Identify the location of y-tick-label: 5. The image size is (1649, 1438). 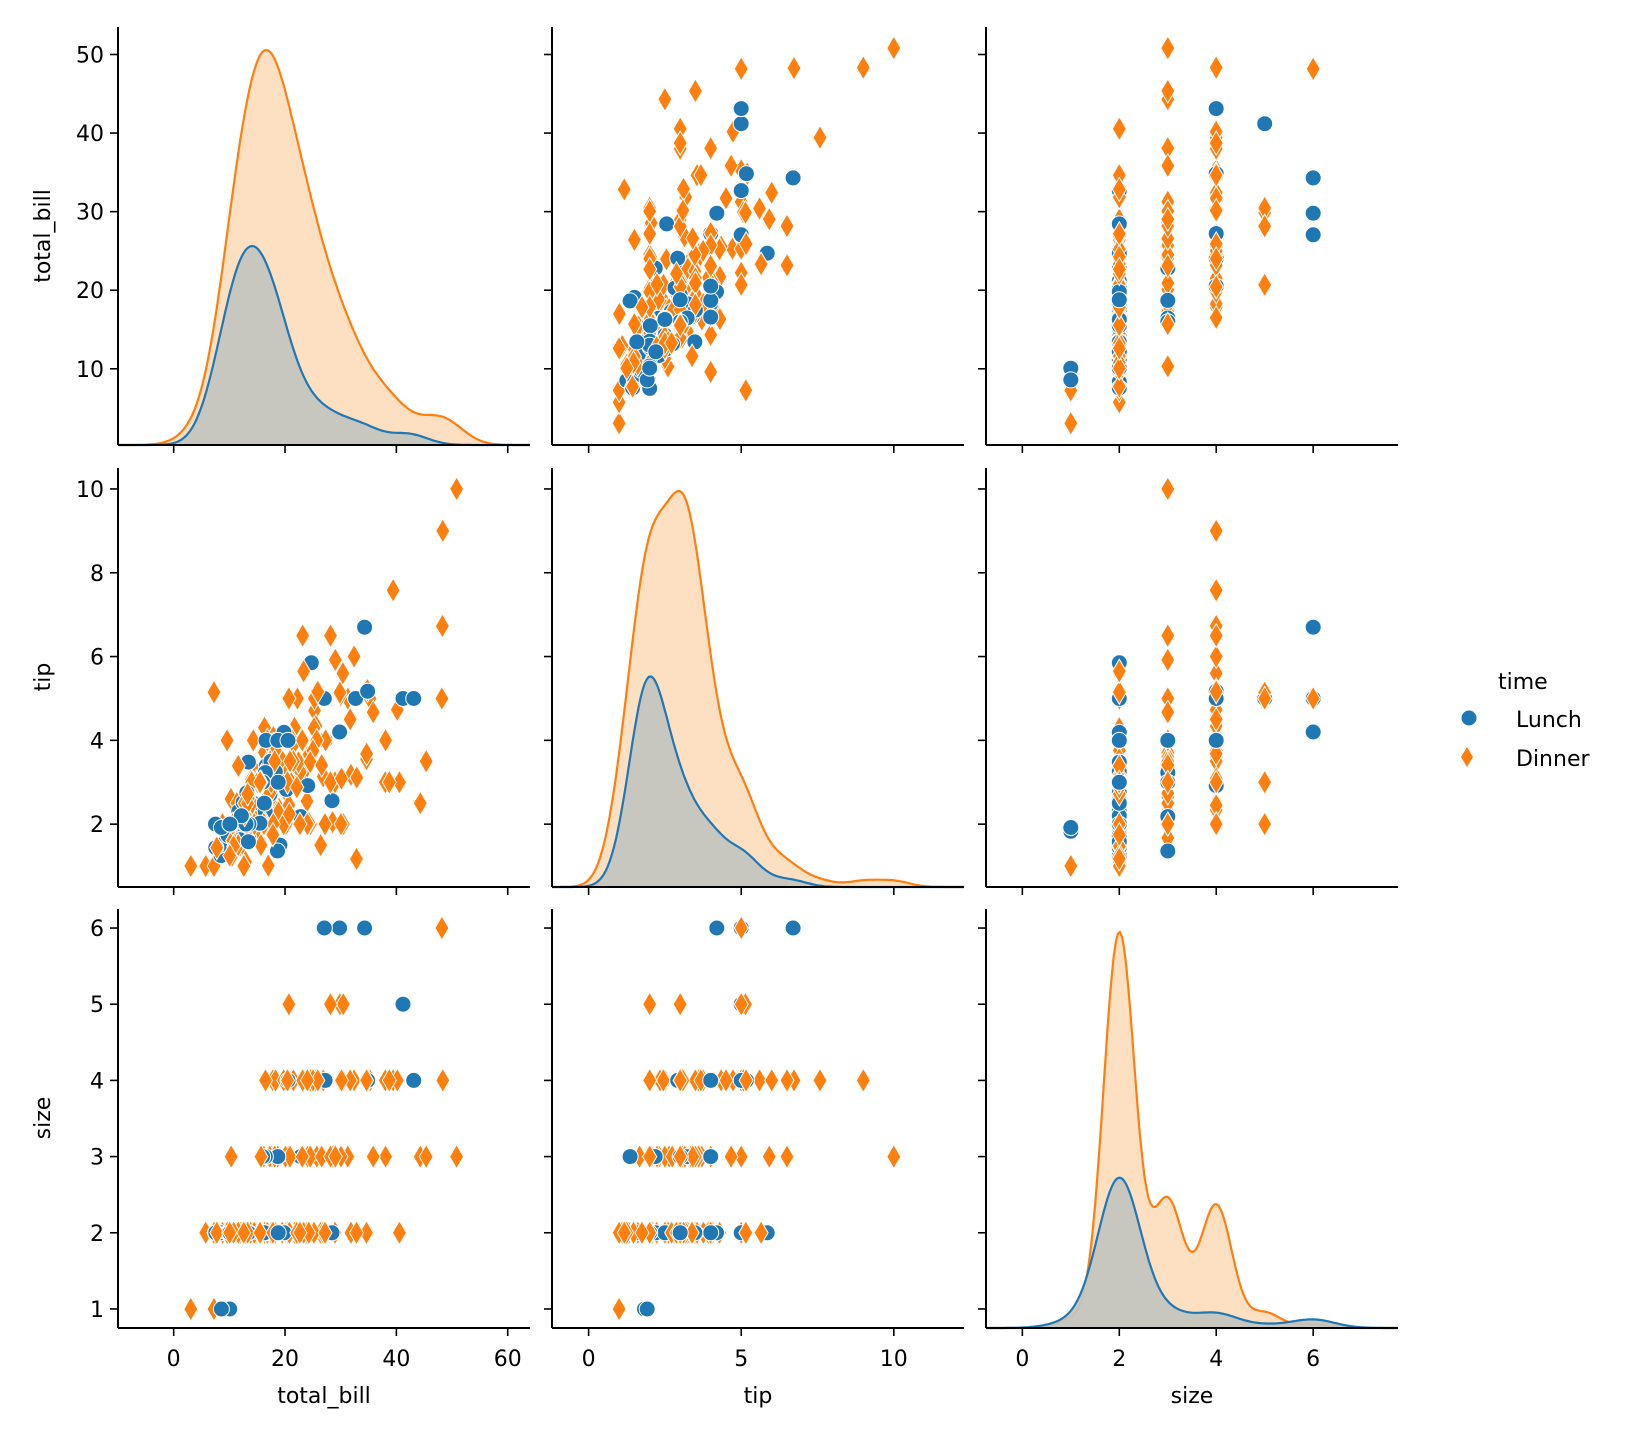
(97, 1005).